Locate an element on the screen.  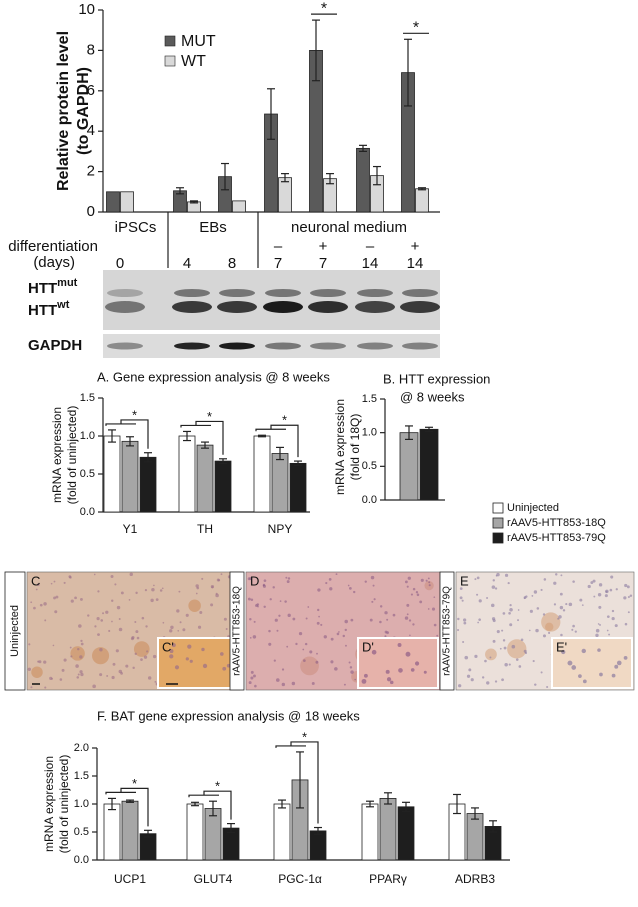
x-tick-label: TH is located at coordinates (205, 529).